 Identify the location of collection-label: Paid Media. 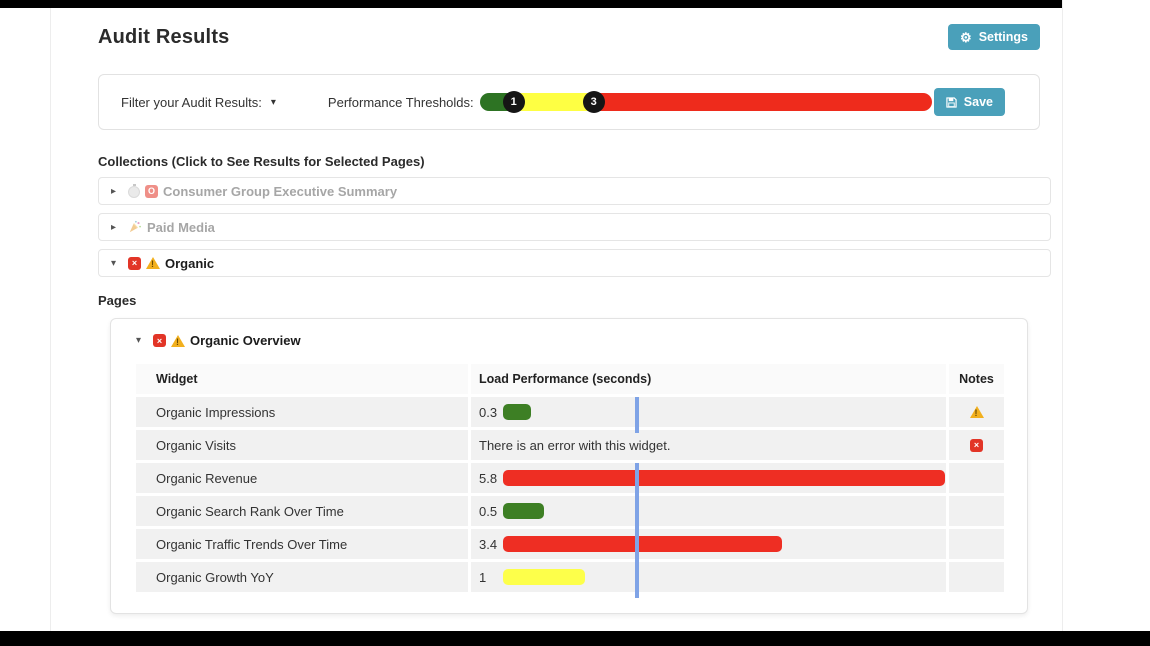
(181, 227).